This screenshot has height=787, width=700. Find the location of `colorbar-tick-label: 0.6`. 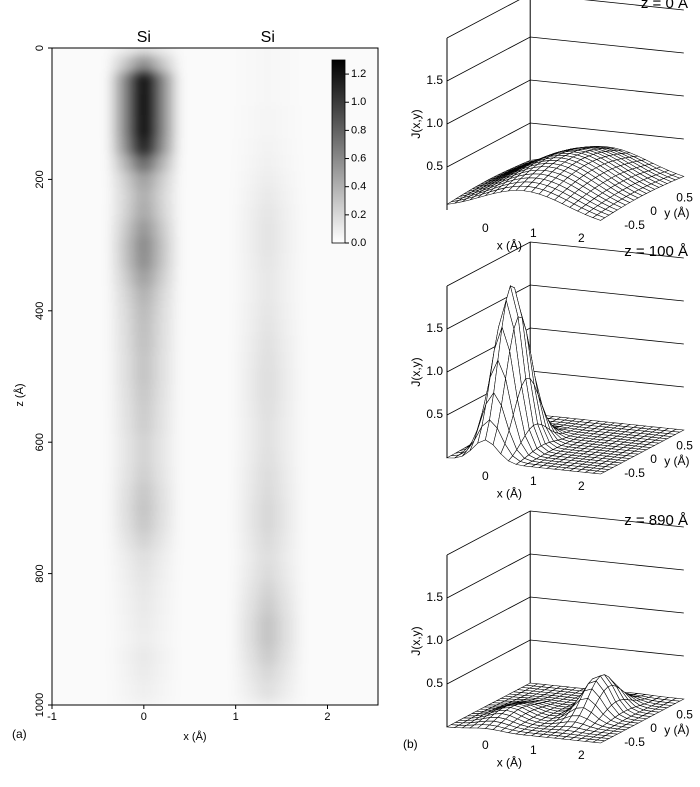

colorbar-tick-label: 0.6 is located at coordinates (358, 158).